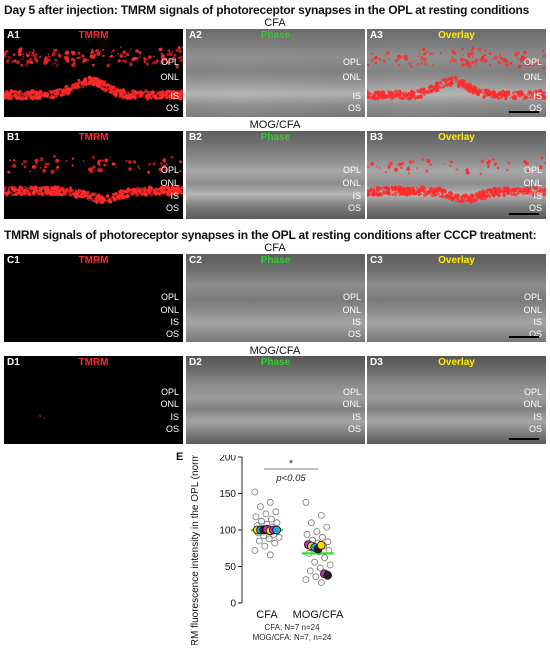 This screenshot has width=550, height=648. Describe the element at coordinates (195, 362) in the screenshot. I see `panel-label: D2` at that location.